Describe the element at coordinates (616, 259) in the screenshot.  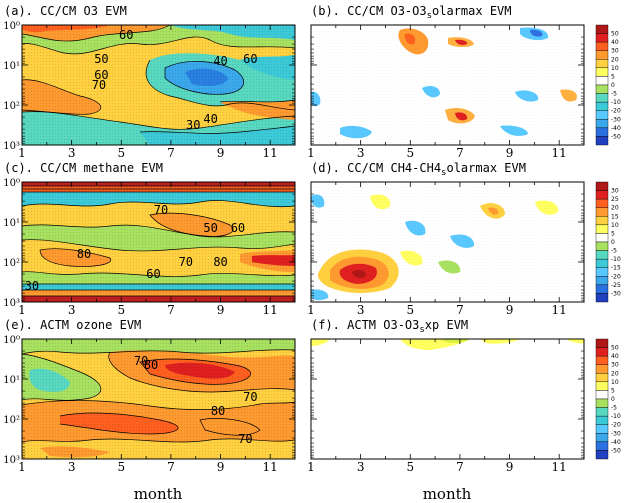
I see `colorbar-label: -10` at that location.